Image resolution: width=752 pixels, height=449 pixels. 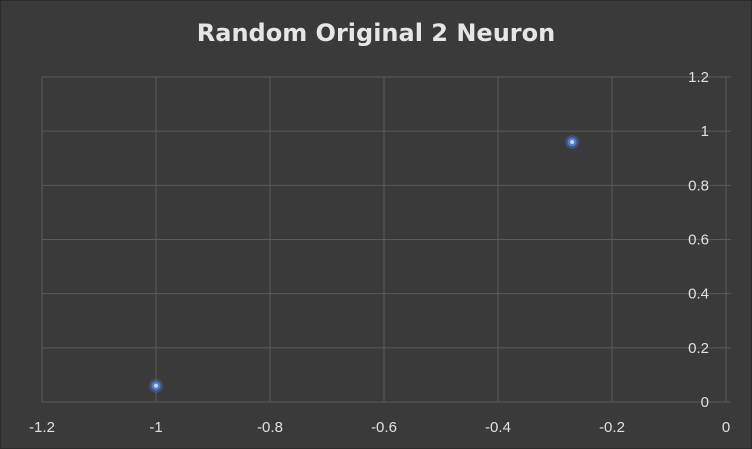 What do you see at coordinates (698, 77) in the screenshot?
I see `y-tick-label: 1.2` at bounding box center [698, 77].